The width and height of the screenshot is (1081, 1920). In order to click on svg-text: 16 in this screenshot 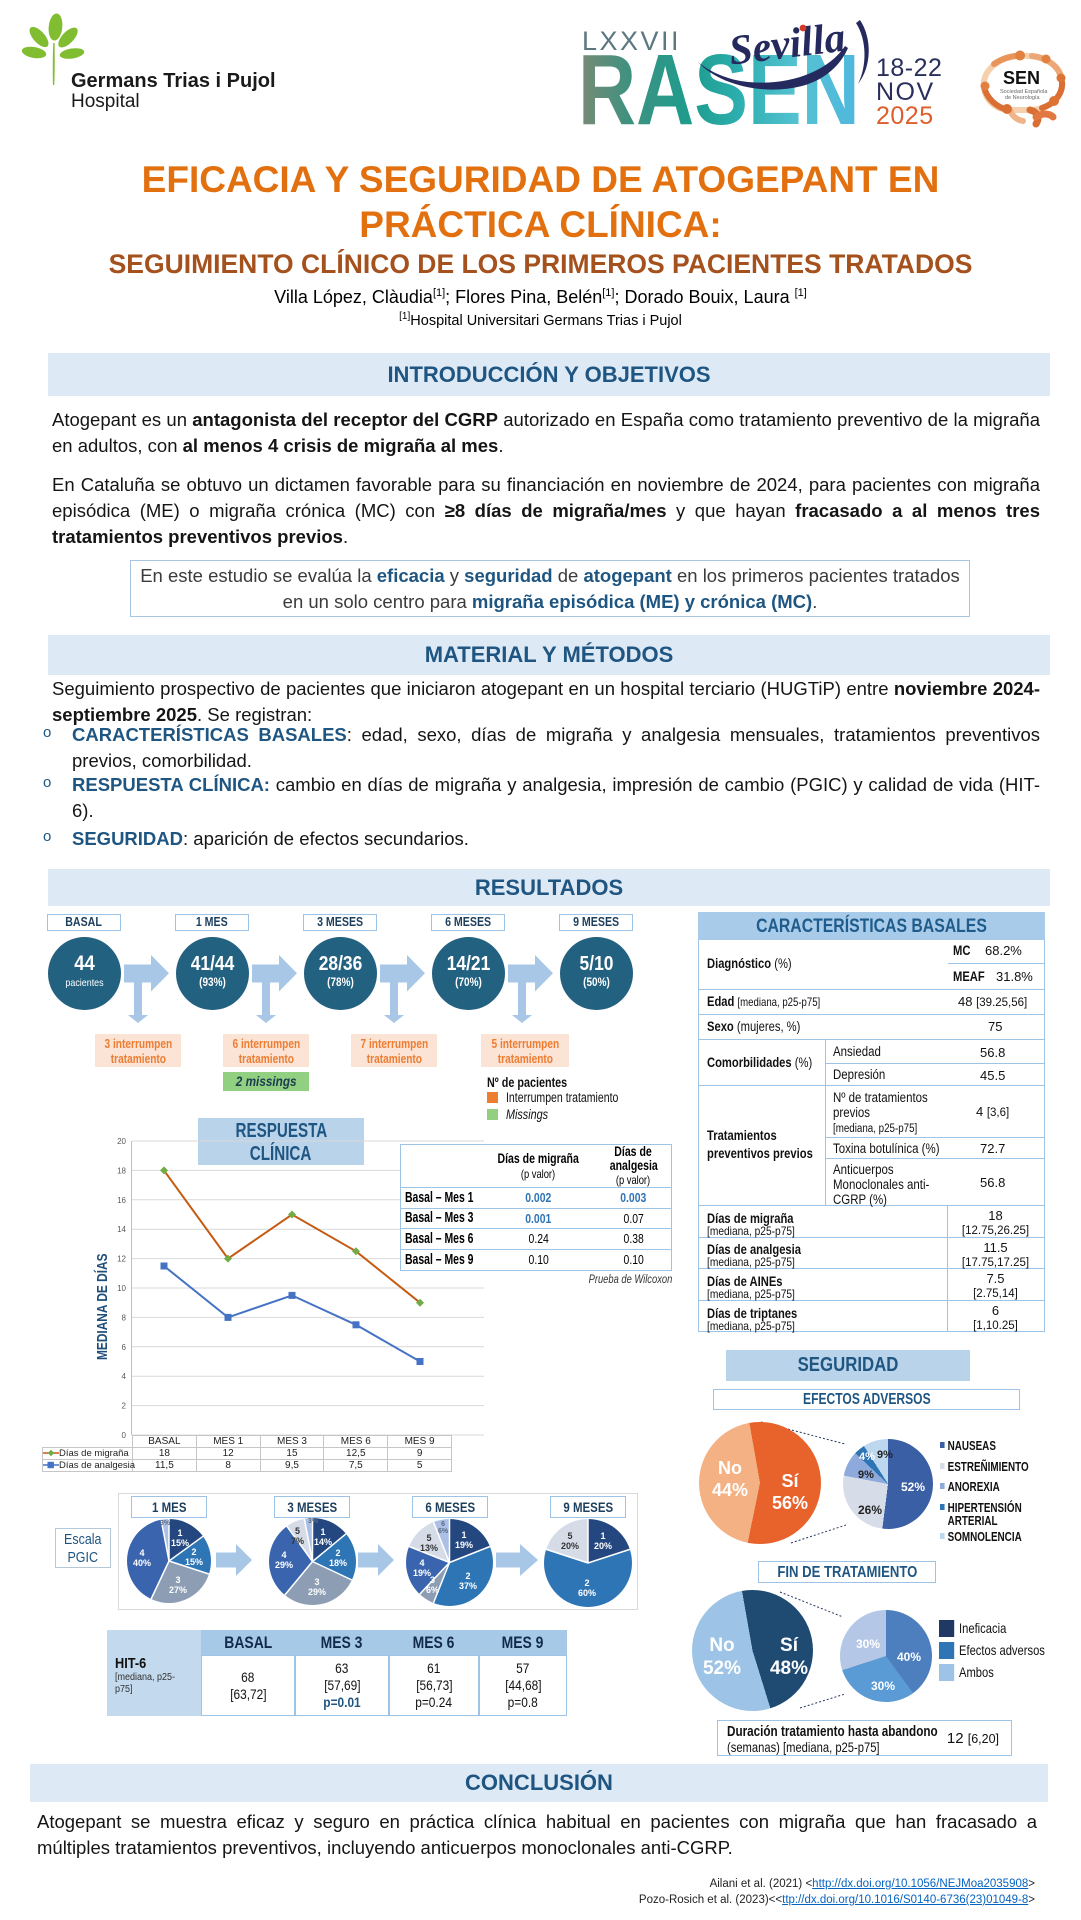, I will do `click(121, 1200)`.